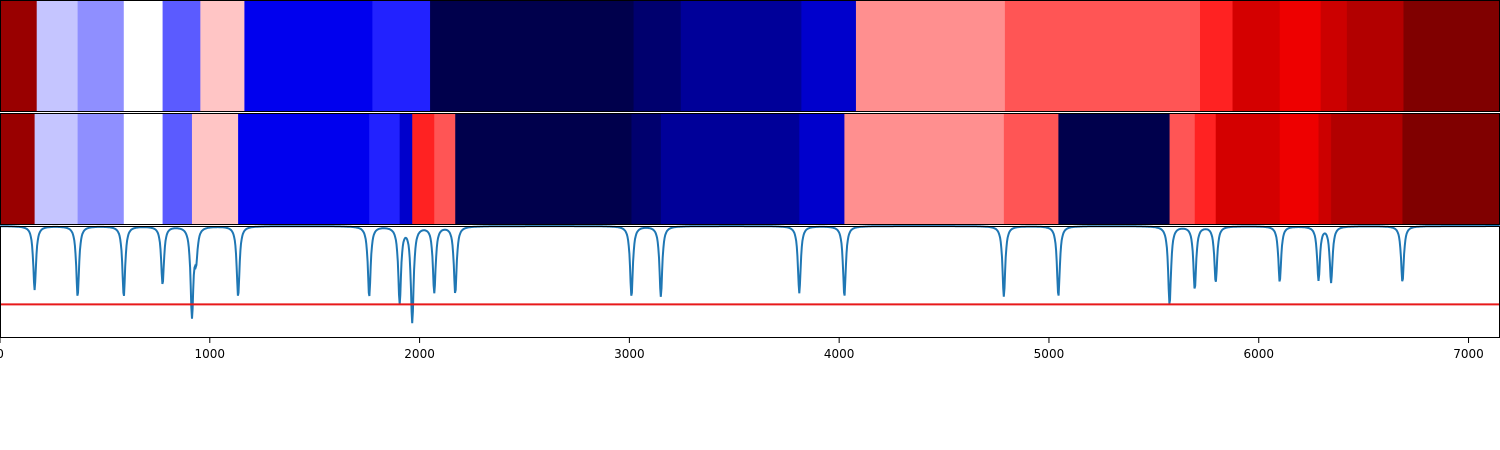  I want to click on x-tick-label: 4000, so click(839, 354).